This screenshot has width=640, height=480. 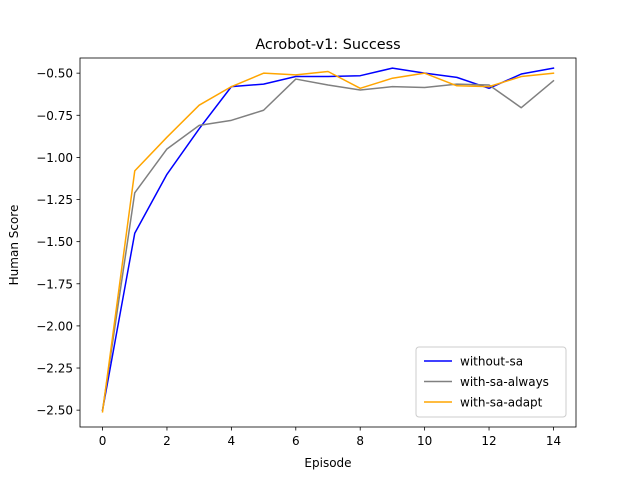 What do you see at coordinates (54, 200) in the screenshot?
I see `y-tick-label: −1.25` at bounding box center [54, 200].